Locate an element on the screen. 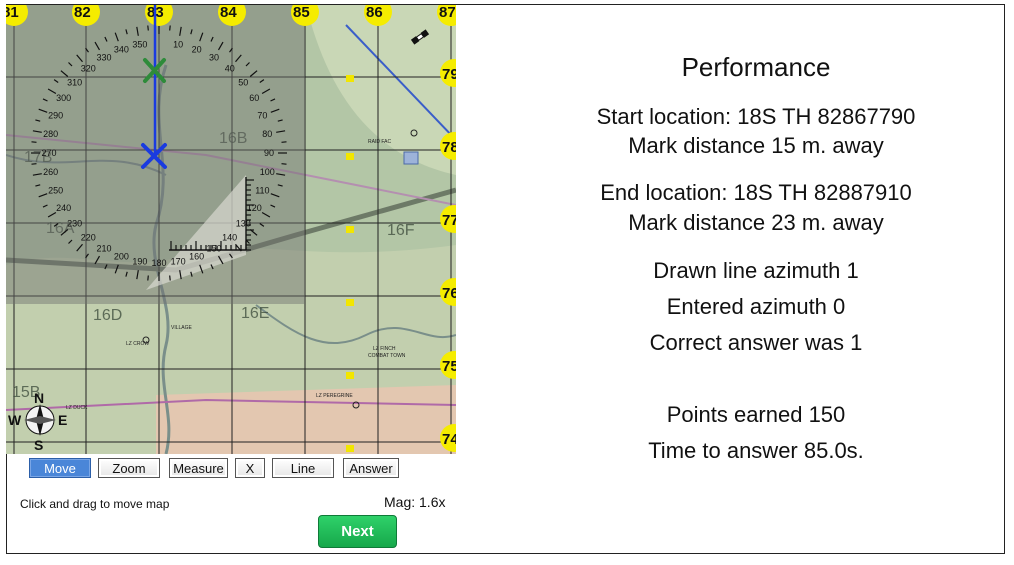  hint-text: Click and drag to move map is located at coordinates (95, 504).